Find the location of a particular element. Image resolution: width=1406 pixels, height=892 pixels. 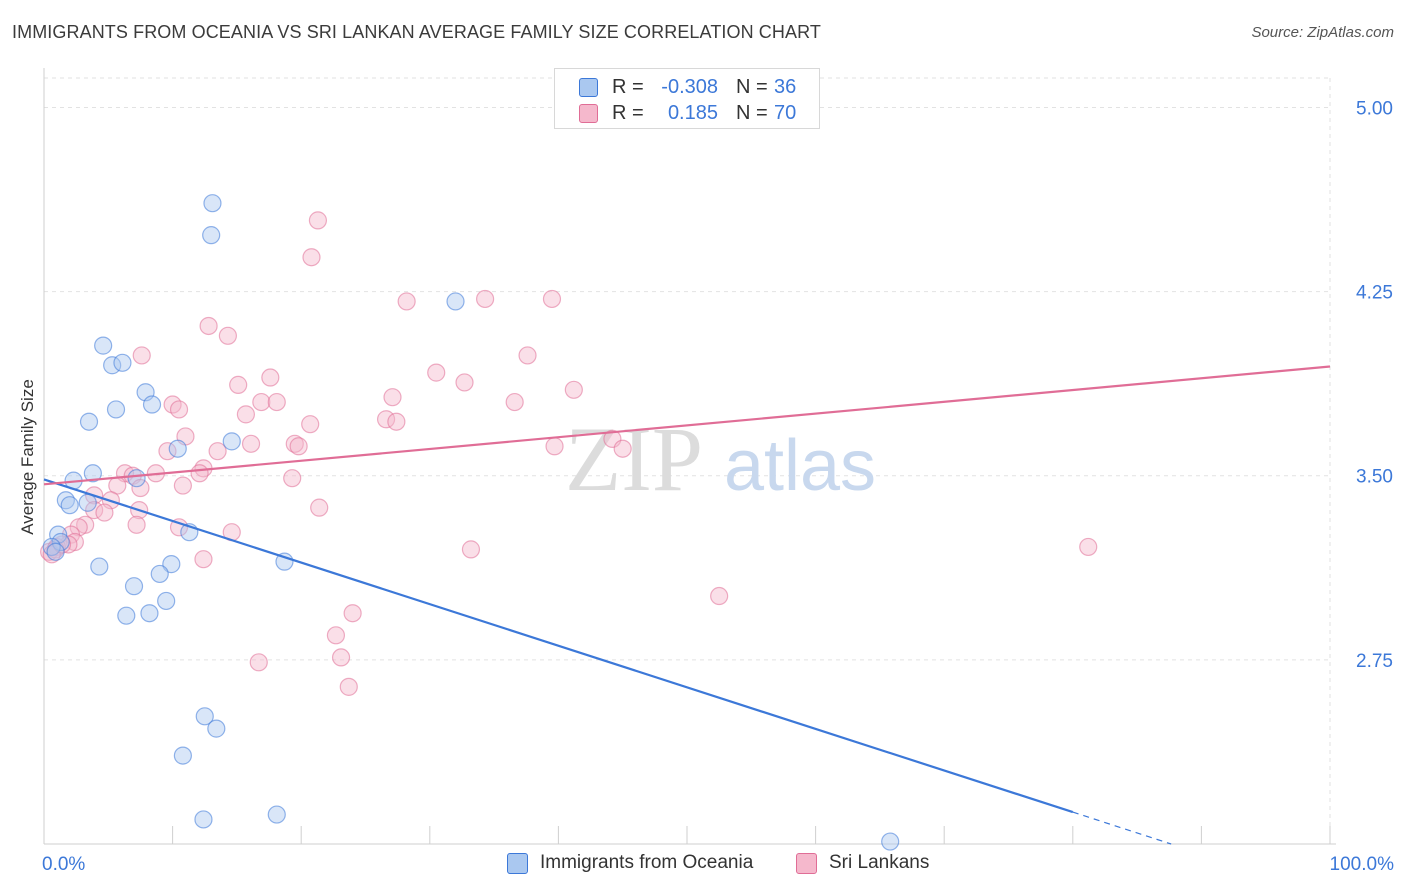

stats-legend: R = -0.308 N = 36 R = 0.185 N = 70 is located at coordinates (687, 98).